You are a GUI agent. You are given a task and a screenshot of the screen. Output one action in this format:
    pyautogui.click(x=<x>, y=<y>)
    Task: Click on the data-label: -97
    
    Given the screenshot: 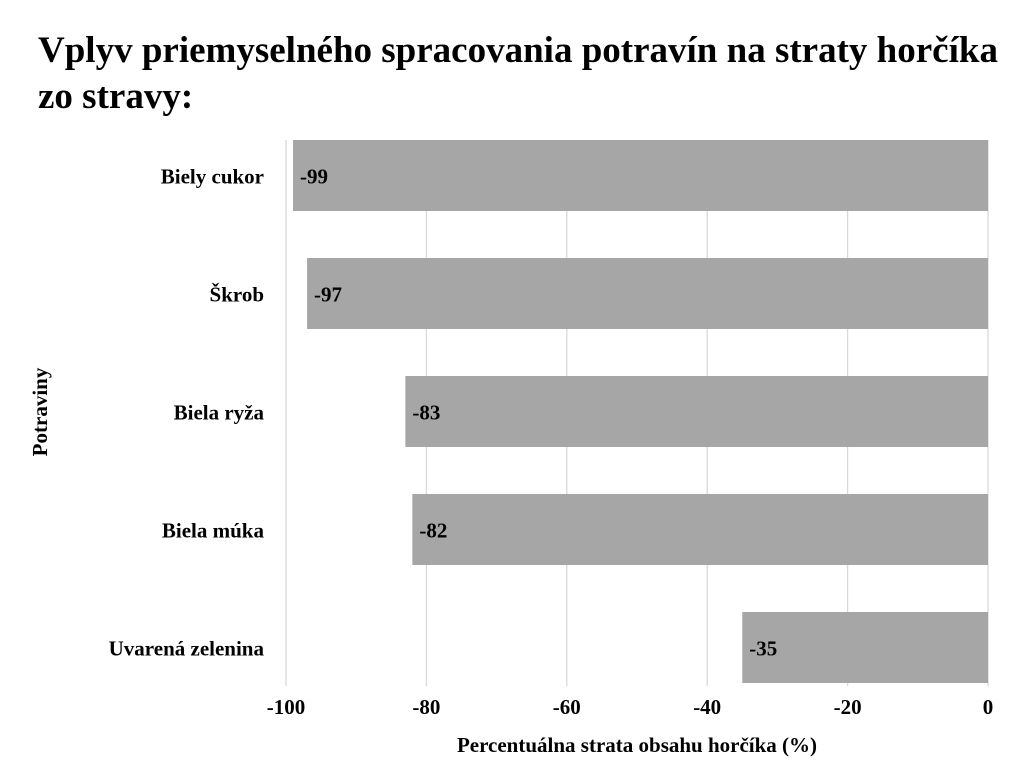 What is the action you would take?
    pyautogui.click(x=328, y=295)
    